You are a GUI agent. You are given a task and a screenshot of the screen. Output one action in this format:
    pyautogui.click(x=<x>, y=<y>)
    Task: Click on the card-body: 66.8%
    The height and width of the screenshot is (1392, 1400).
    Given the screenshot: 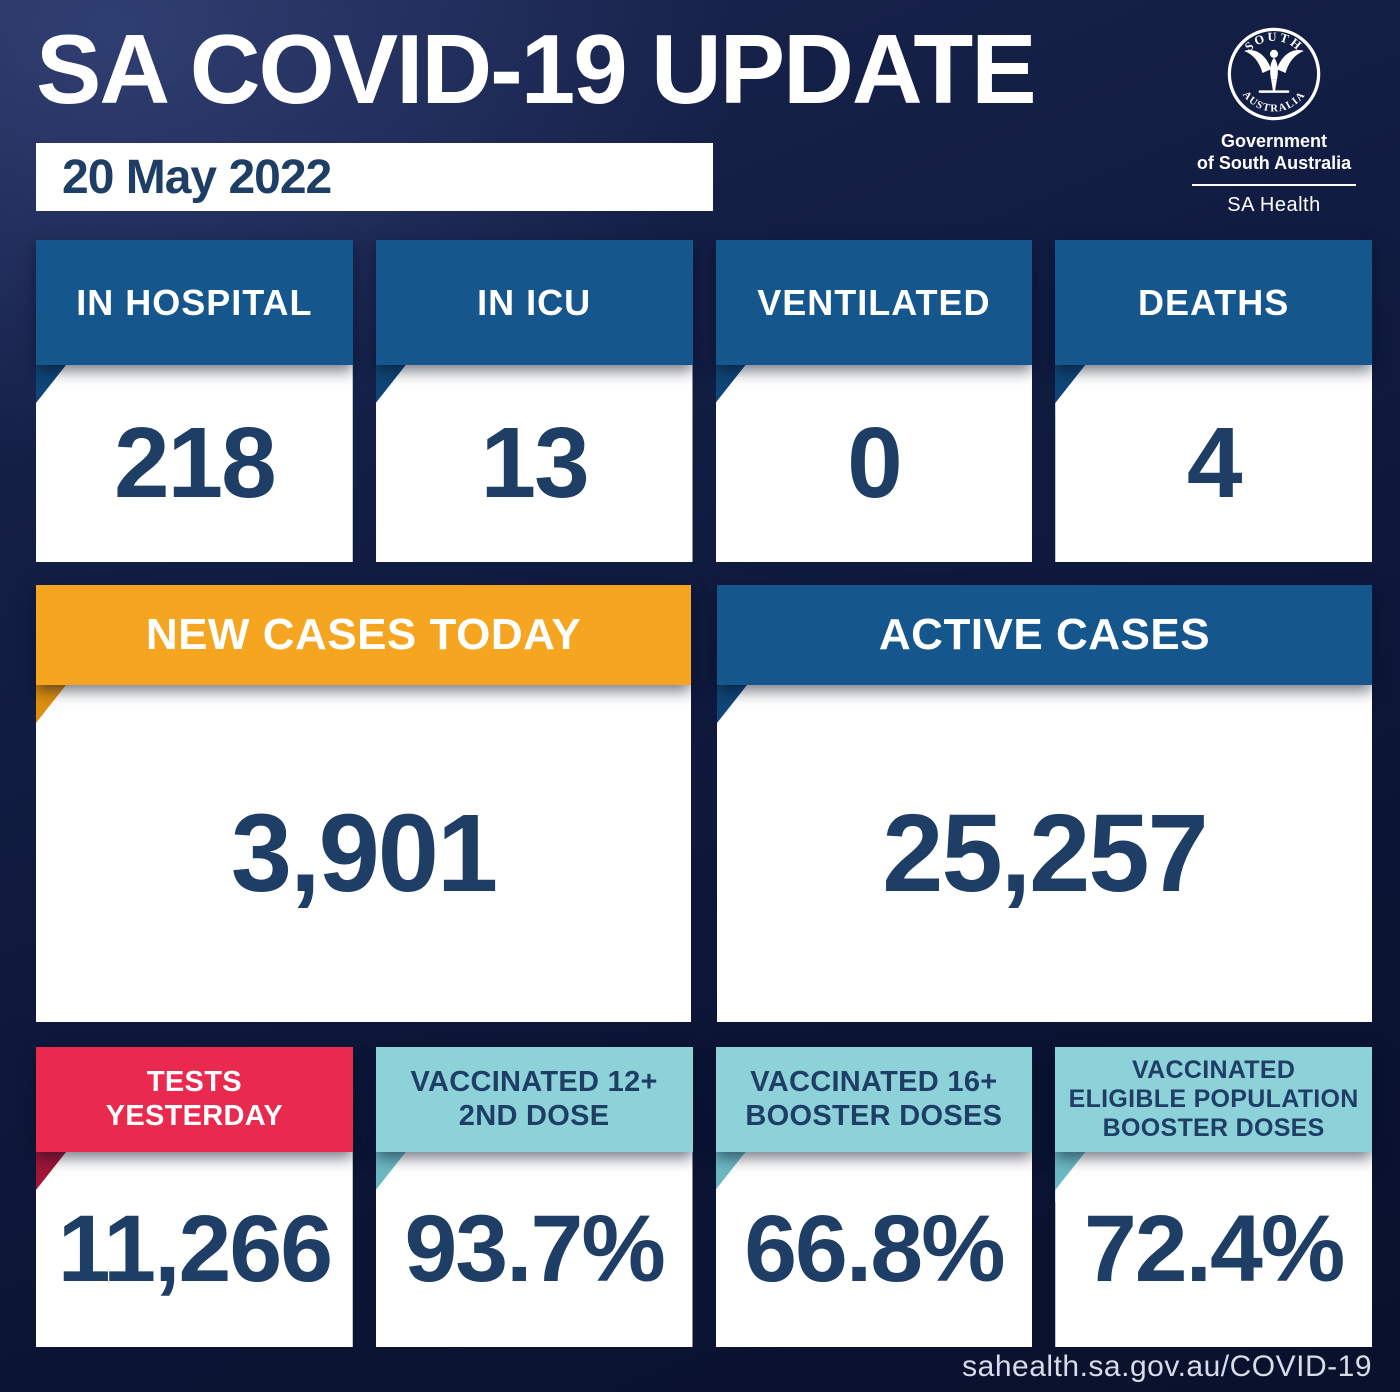 What is the action you would take?
    pyautogui.click(x=874, y=1249)
    